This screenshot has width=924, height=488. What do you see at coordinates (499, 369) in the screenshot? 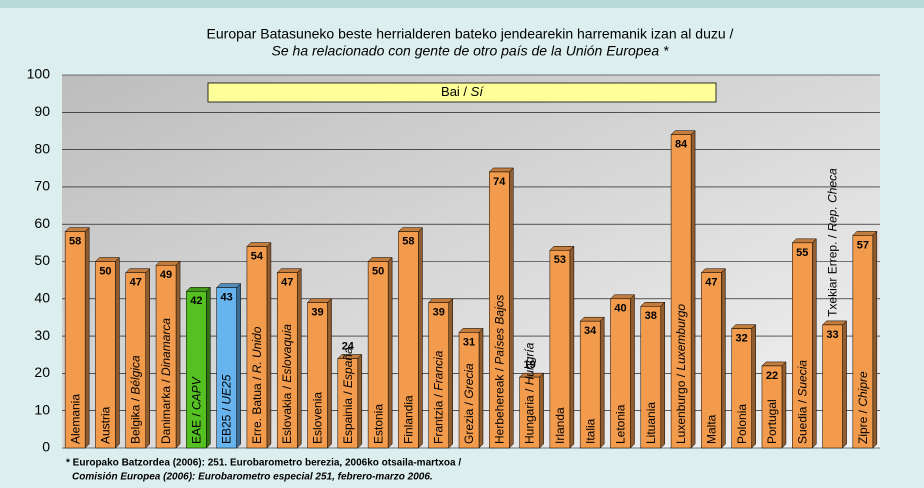
I see `x-tick-label: Herbehereak / Países Bajos` at bounding box center [499, 369].